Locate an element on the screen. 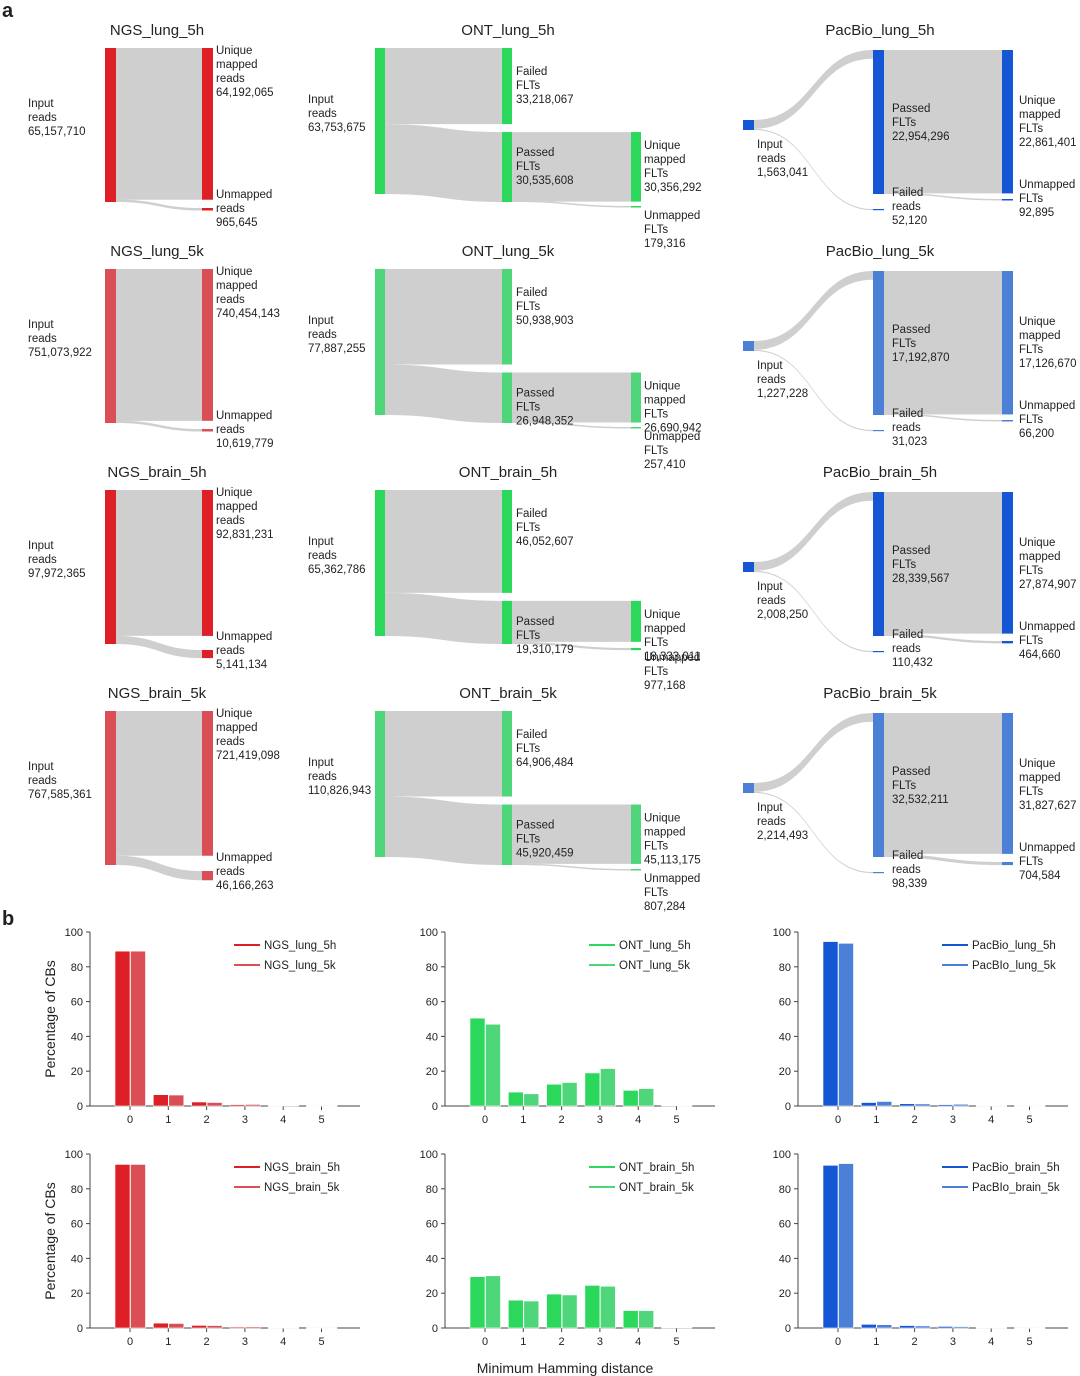 This screenshot has width=1080, height=1376. sankey-label-passed: Passed FLTs 22,954,296 is located at coordinates (921, 123).